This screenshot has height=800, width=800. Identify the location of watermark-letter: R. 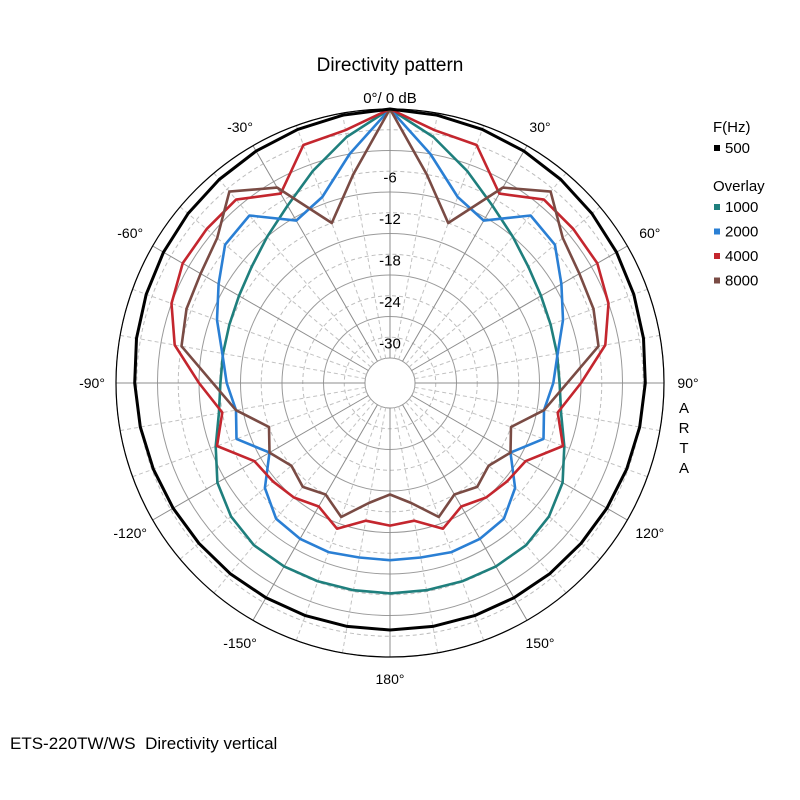
(684, 428).